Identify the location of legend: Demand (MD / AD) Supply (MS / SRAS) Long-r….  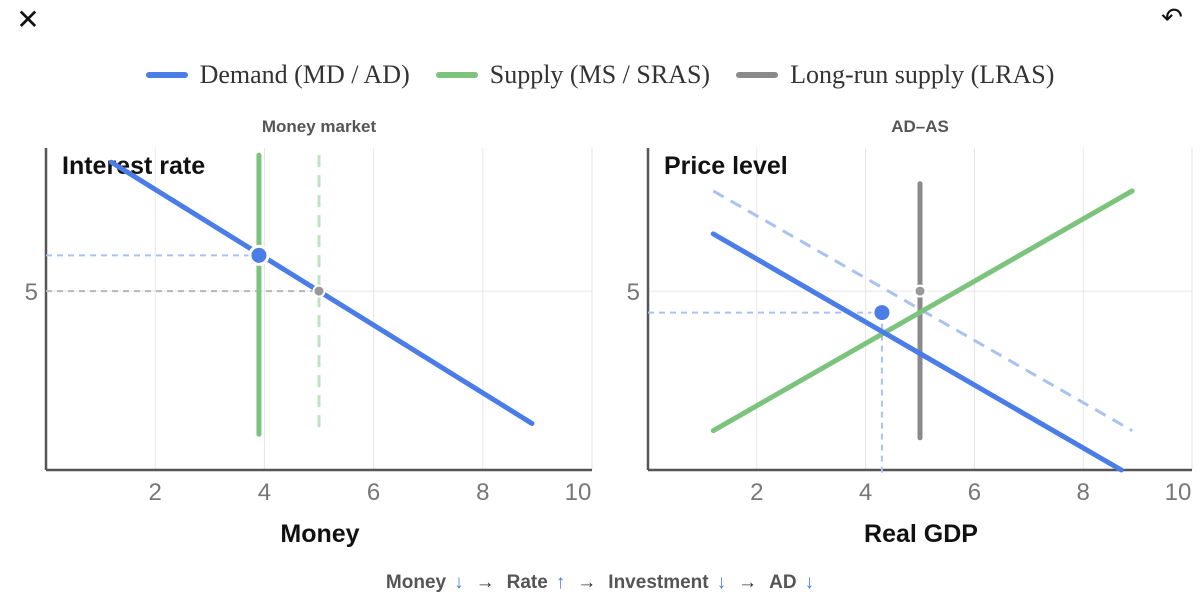
(600, 75).